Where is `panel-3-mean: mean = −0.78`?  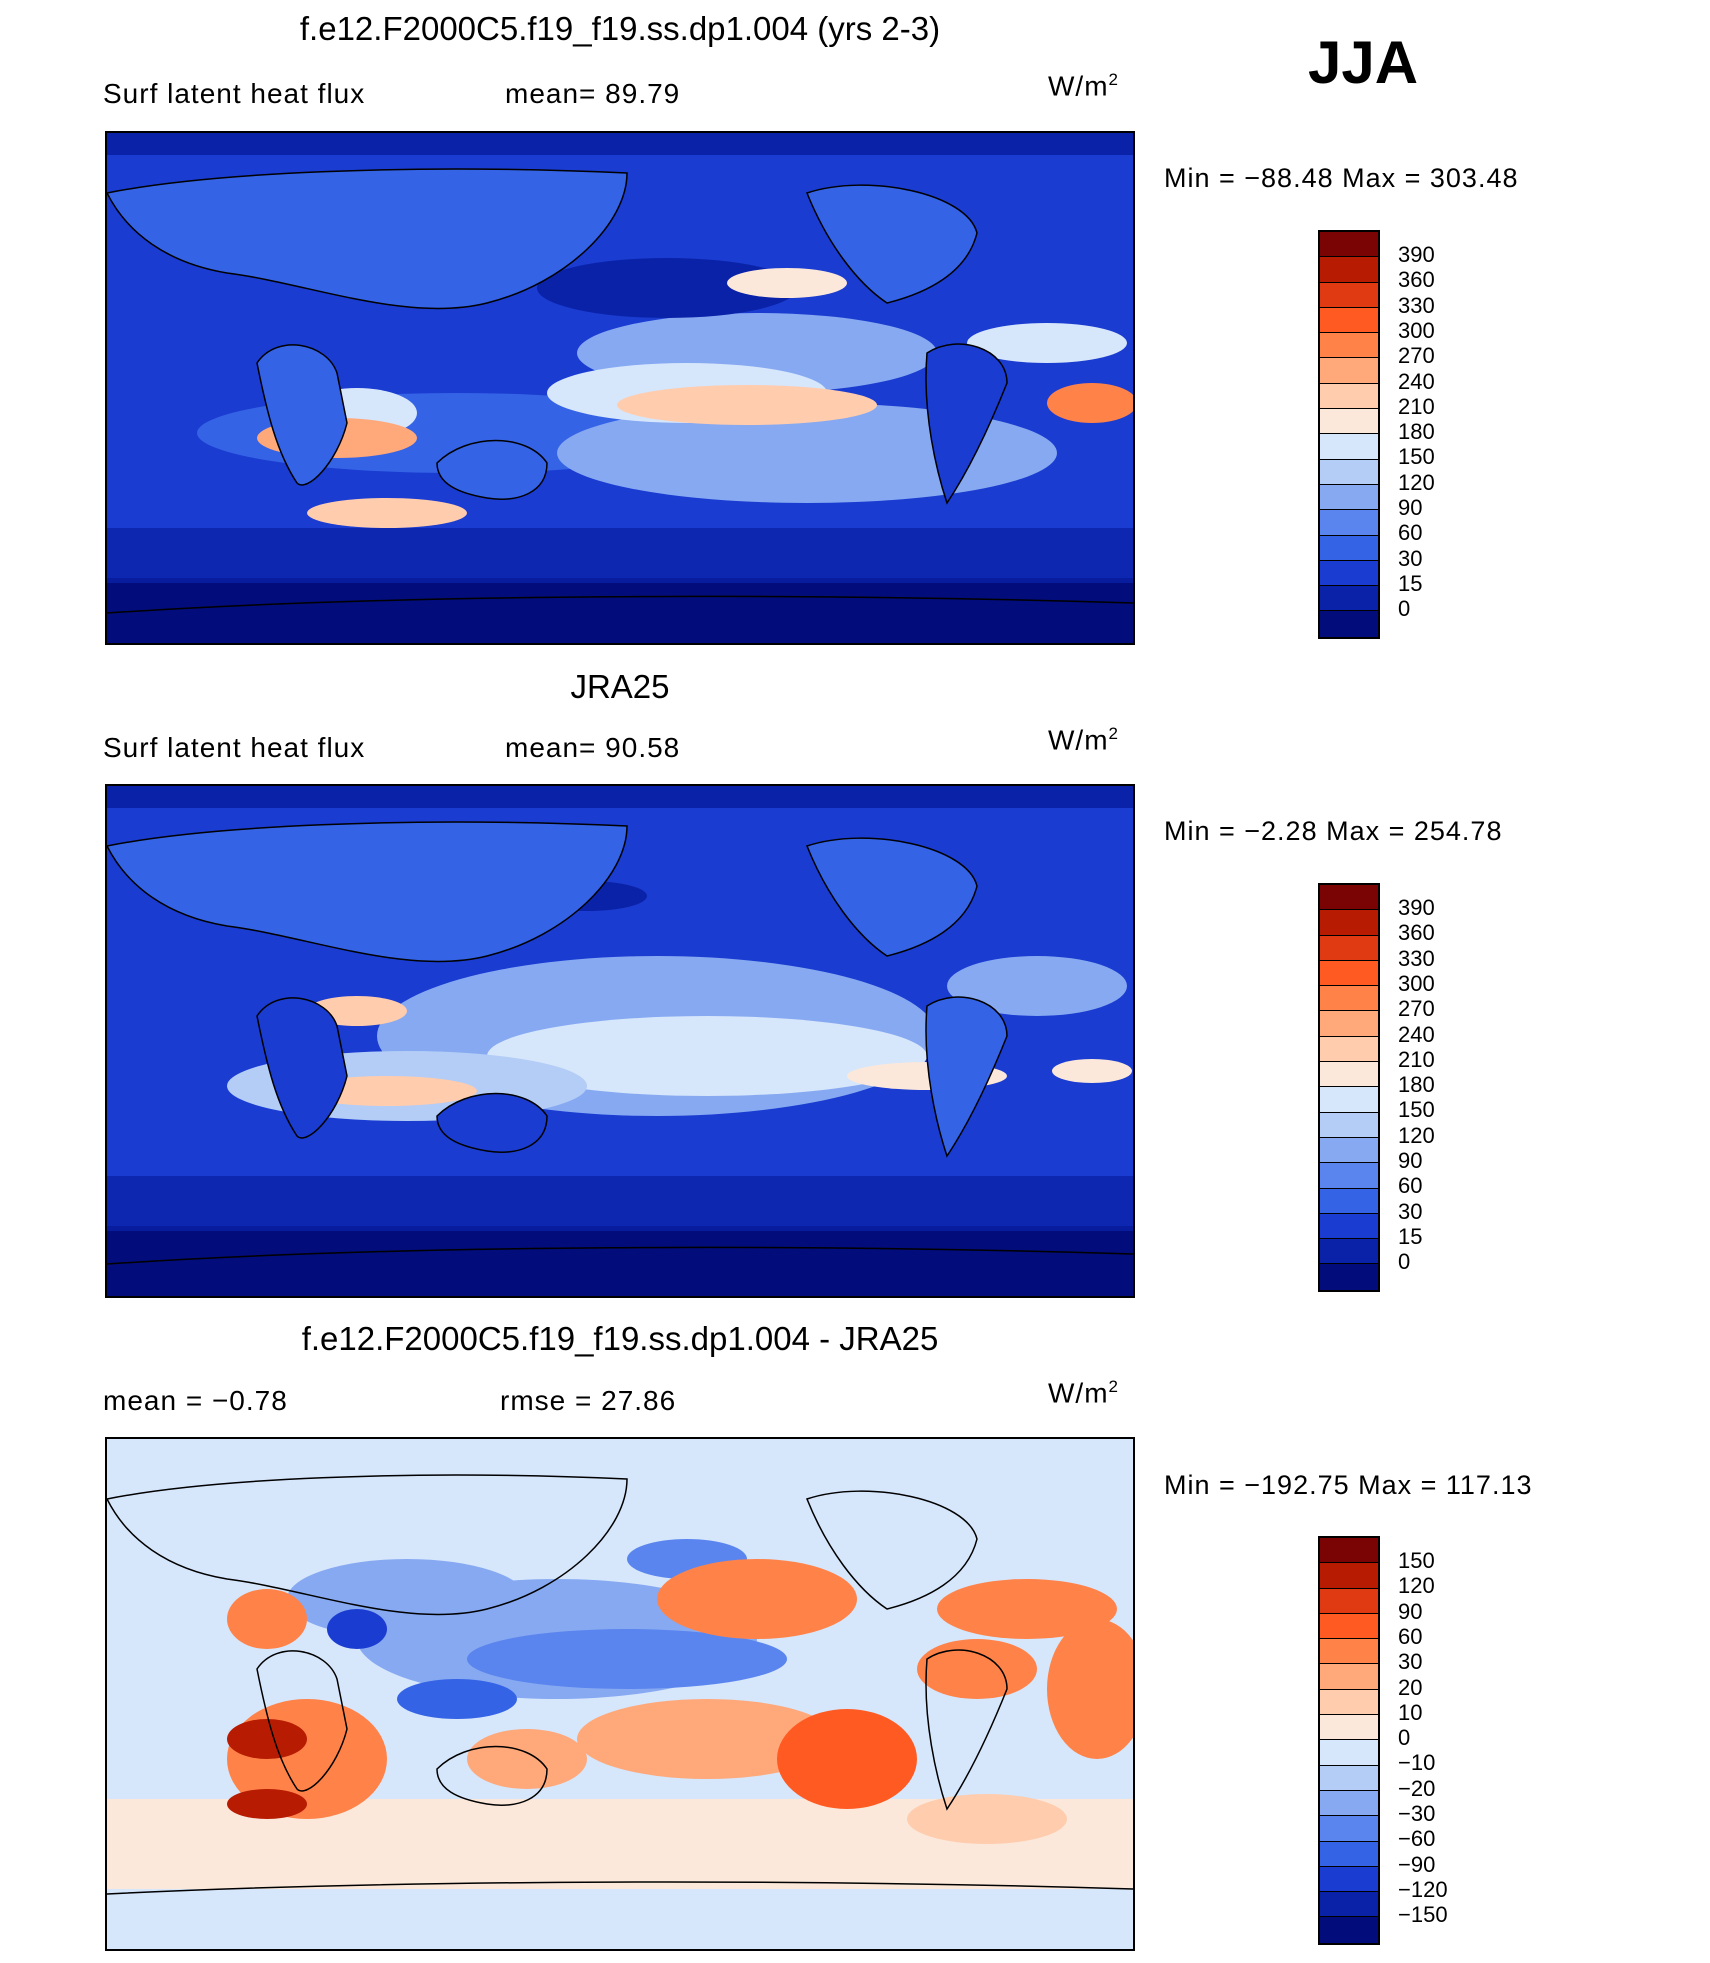
panel-3-mean: mean = −0.78 is located at coordinates (195, 1400).